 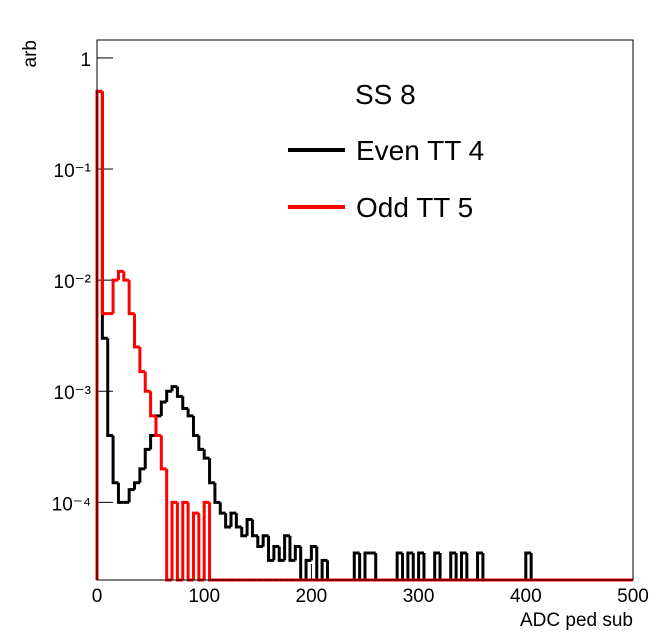 What do you see at coordinates (414, 207) in the screenshot?
I see `legend-label: Odd TT 5` at bounding box center [414, 207].